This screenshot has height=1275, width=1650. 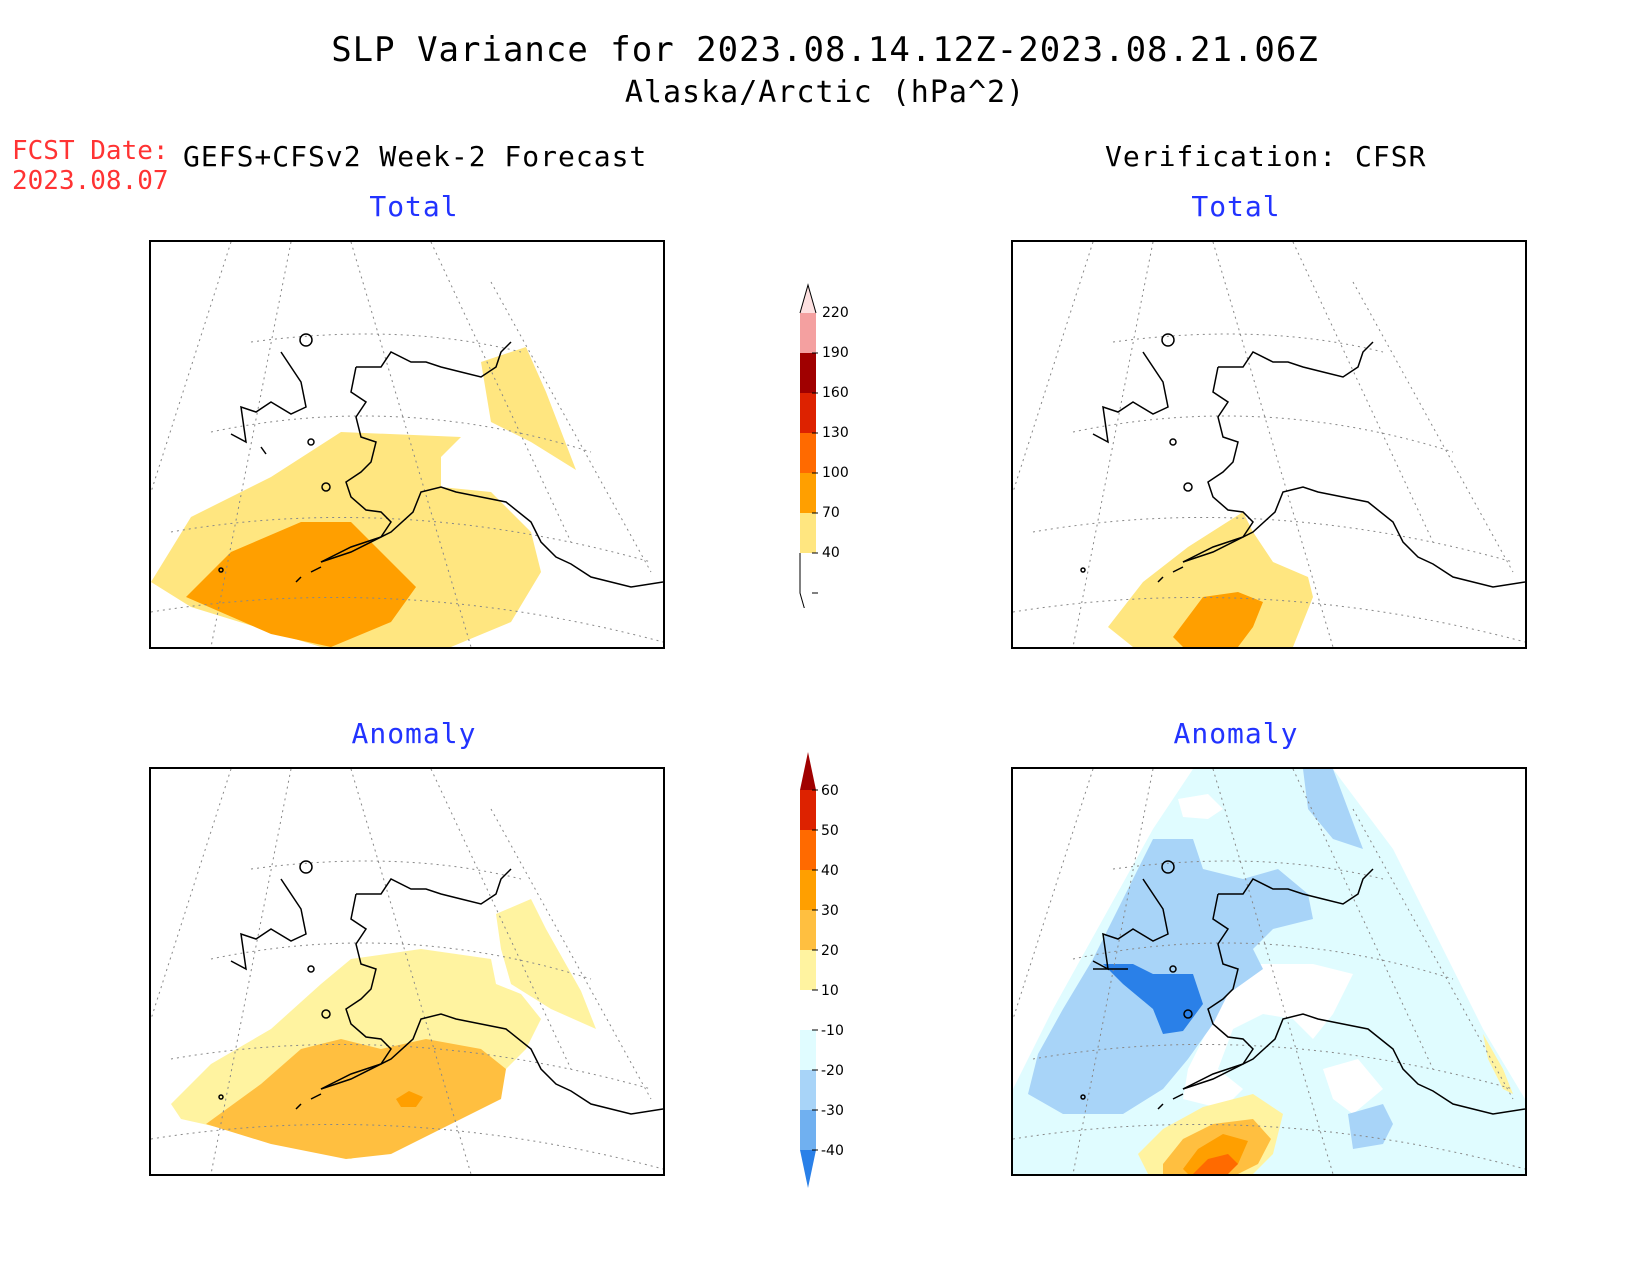 I want to click on forecast-anomaly-title: Anomaly, so click(x=414, y=733).